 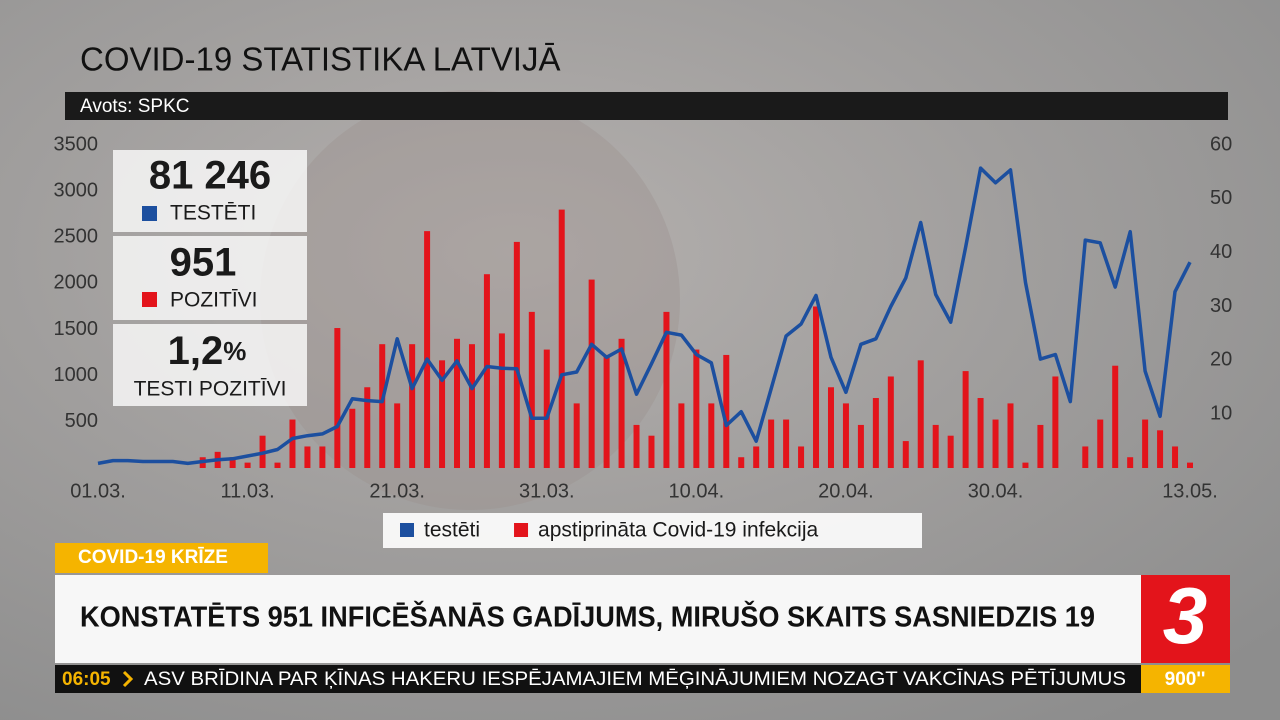 I want to click on y2-tick-label: 30, so click(x=1221, y=306).